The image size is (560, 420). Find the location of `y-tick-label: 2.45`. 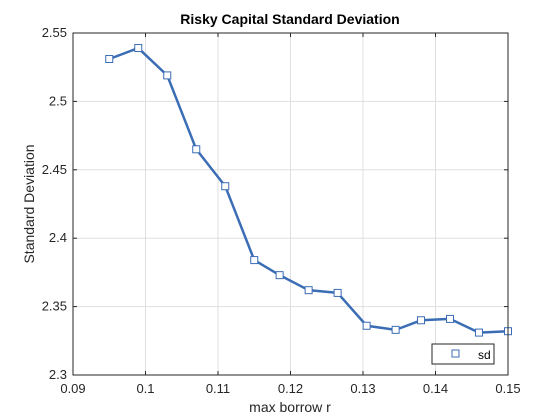

y-tick-label: 2.45 is located at coordinates (54, 169).